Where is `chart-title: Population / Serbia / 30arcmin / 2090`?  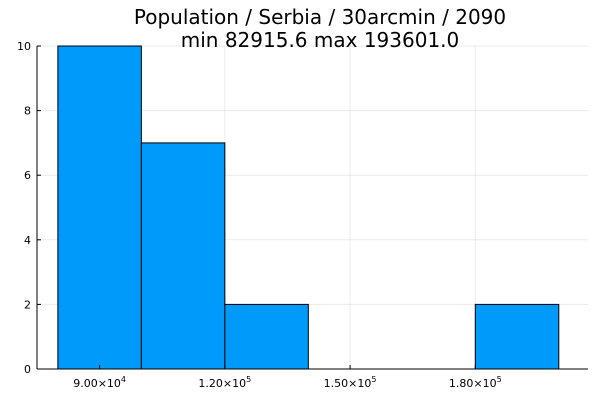 chart-title: Population / Serbia / 30arcmin / 2090 is located at coordinates (320, 17).